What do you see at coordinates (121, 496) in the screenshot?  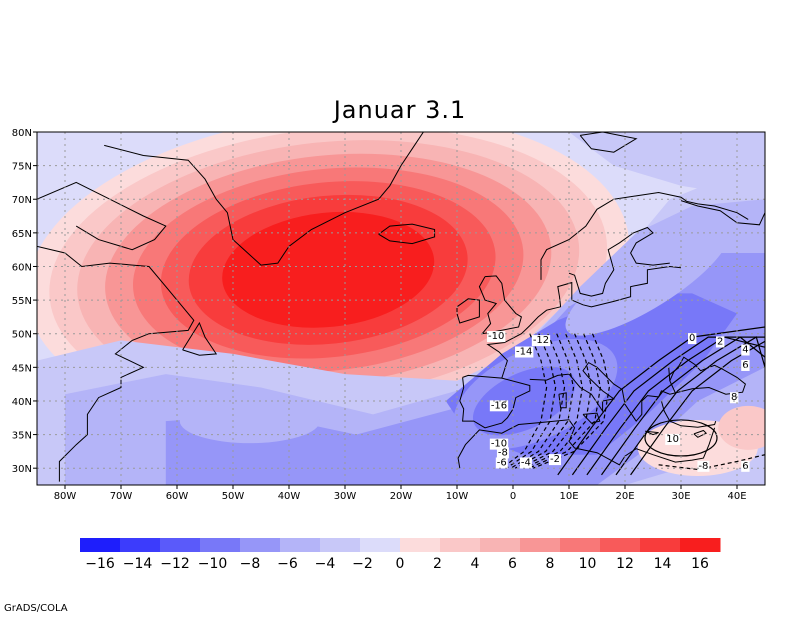 I see `lon-tick-label: 70W` at bounding box center [121, 496].